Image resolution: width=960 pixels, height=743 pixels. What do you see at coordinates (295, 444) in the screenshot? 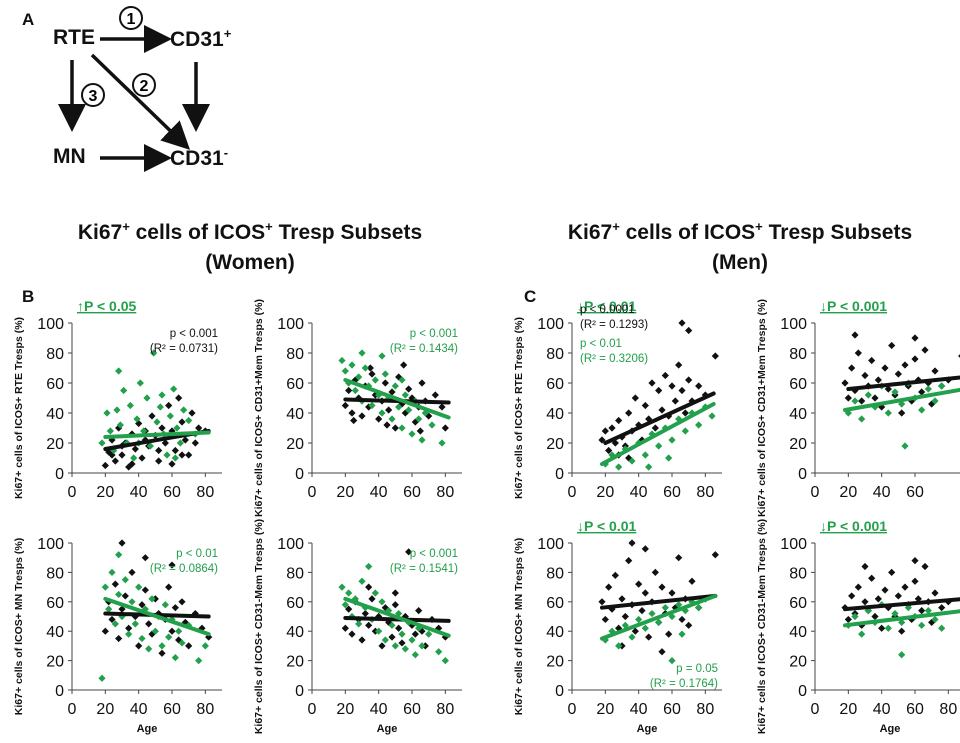
I see `plot-2-y-tick-label: 20` at bounding box center [295, 444].